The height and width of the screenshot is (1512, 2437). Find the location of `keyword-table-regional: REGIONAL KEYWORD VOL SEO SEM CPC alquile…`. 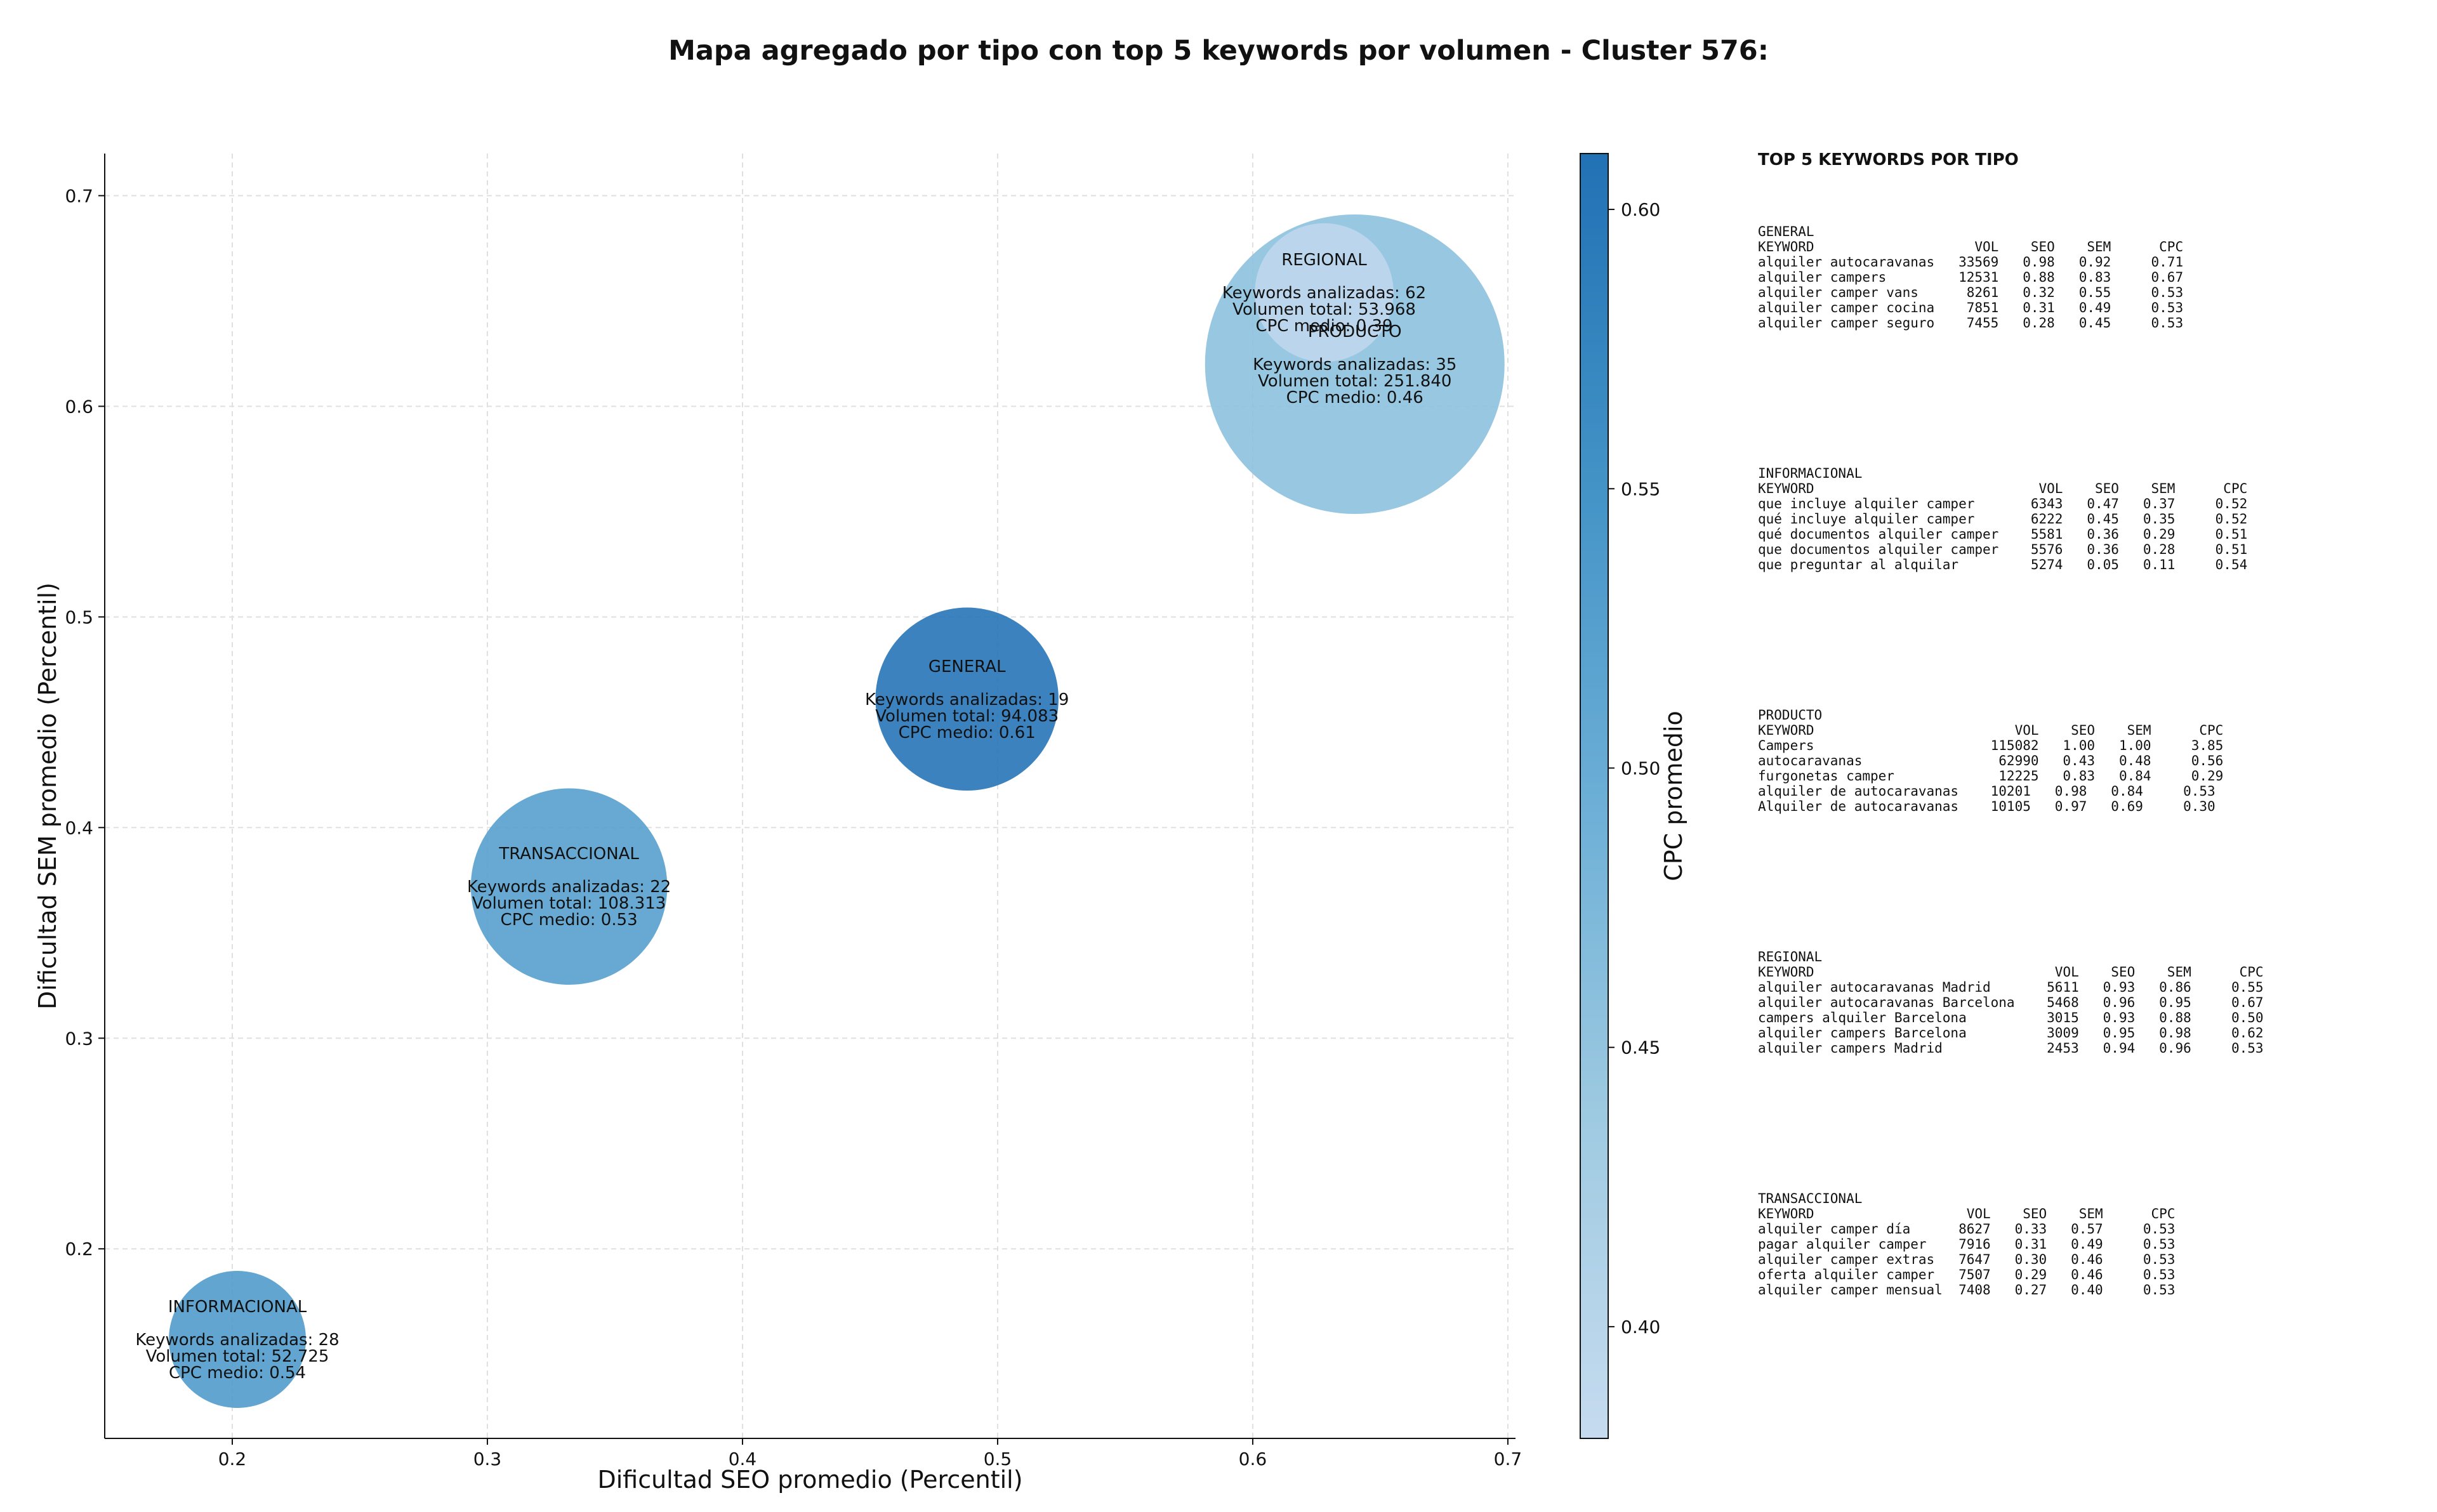

keyword-table-regional: REGIONAL KEYWORD VOL SEO SEM CPC alquile… is located at coordinates (2075, 1003).